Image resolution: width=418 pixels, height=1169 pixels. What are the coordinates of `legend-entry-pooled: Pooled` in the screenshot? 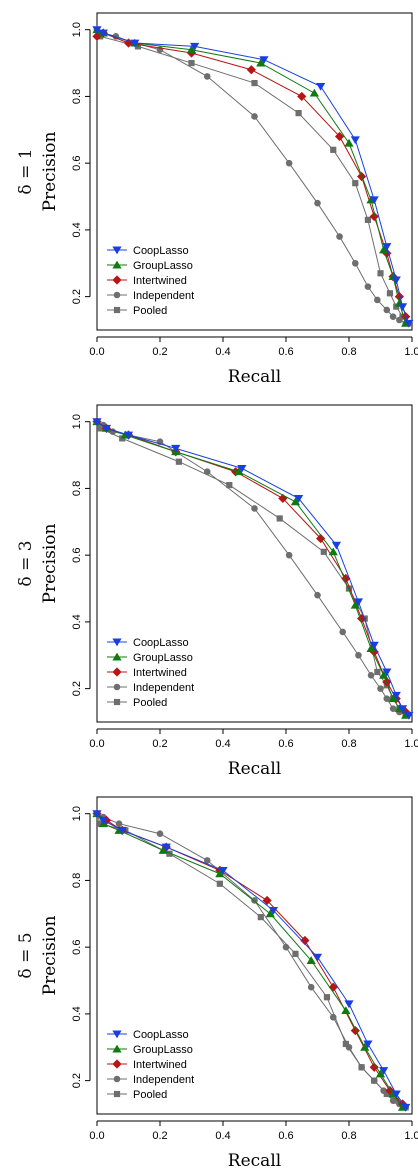 It's located at (137, 703).